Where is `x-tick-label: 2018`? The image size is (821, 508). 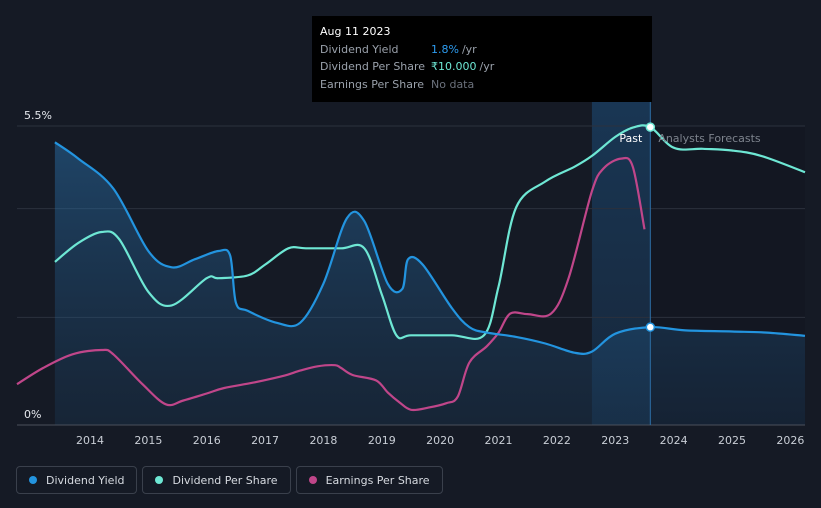
x-tick-label: 2018 is located at coordinates (323, 440).